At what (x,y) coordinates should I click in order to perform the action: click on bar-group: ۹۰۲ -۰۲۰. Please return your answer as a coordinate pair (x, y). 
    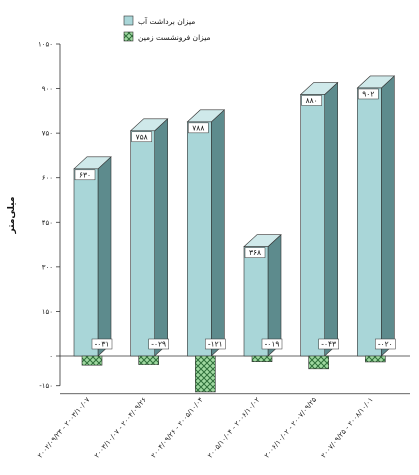
    Looking at the image, I should click on (376, 219).